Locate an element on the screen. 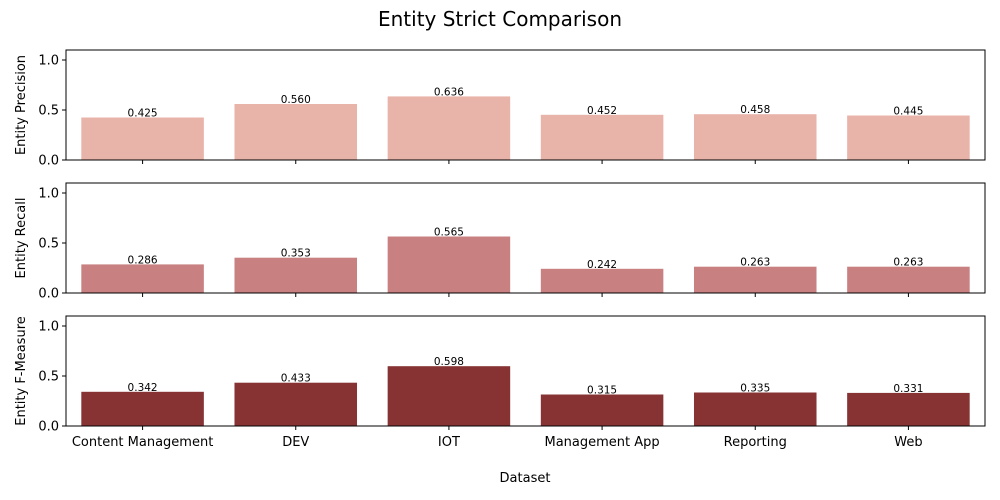 The width and height of the screenshot is (1000, 500). y-tick-label-2-3: 1.0 is located at coordinates (48, 194).